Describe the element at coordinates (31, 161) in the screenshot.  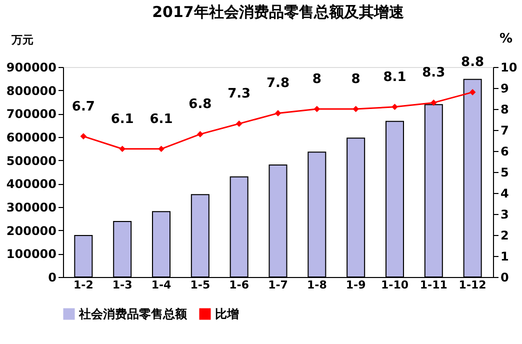
I see `y-tick-label: 500000` at that location.